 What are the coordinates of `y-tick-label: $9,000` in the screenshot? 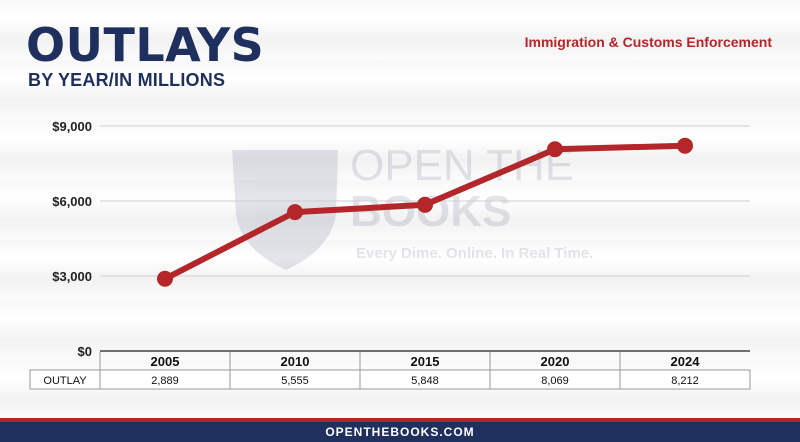 It's located at (72, 126).